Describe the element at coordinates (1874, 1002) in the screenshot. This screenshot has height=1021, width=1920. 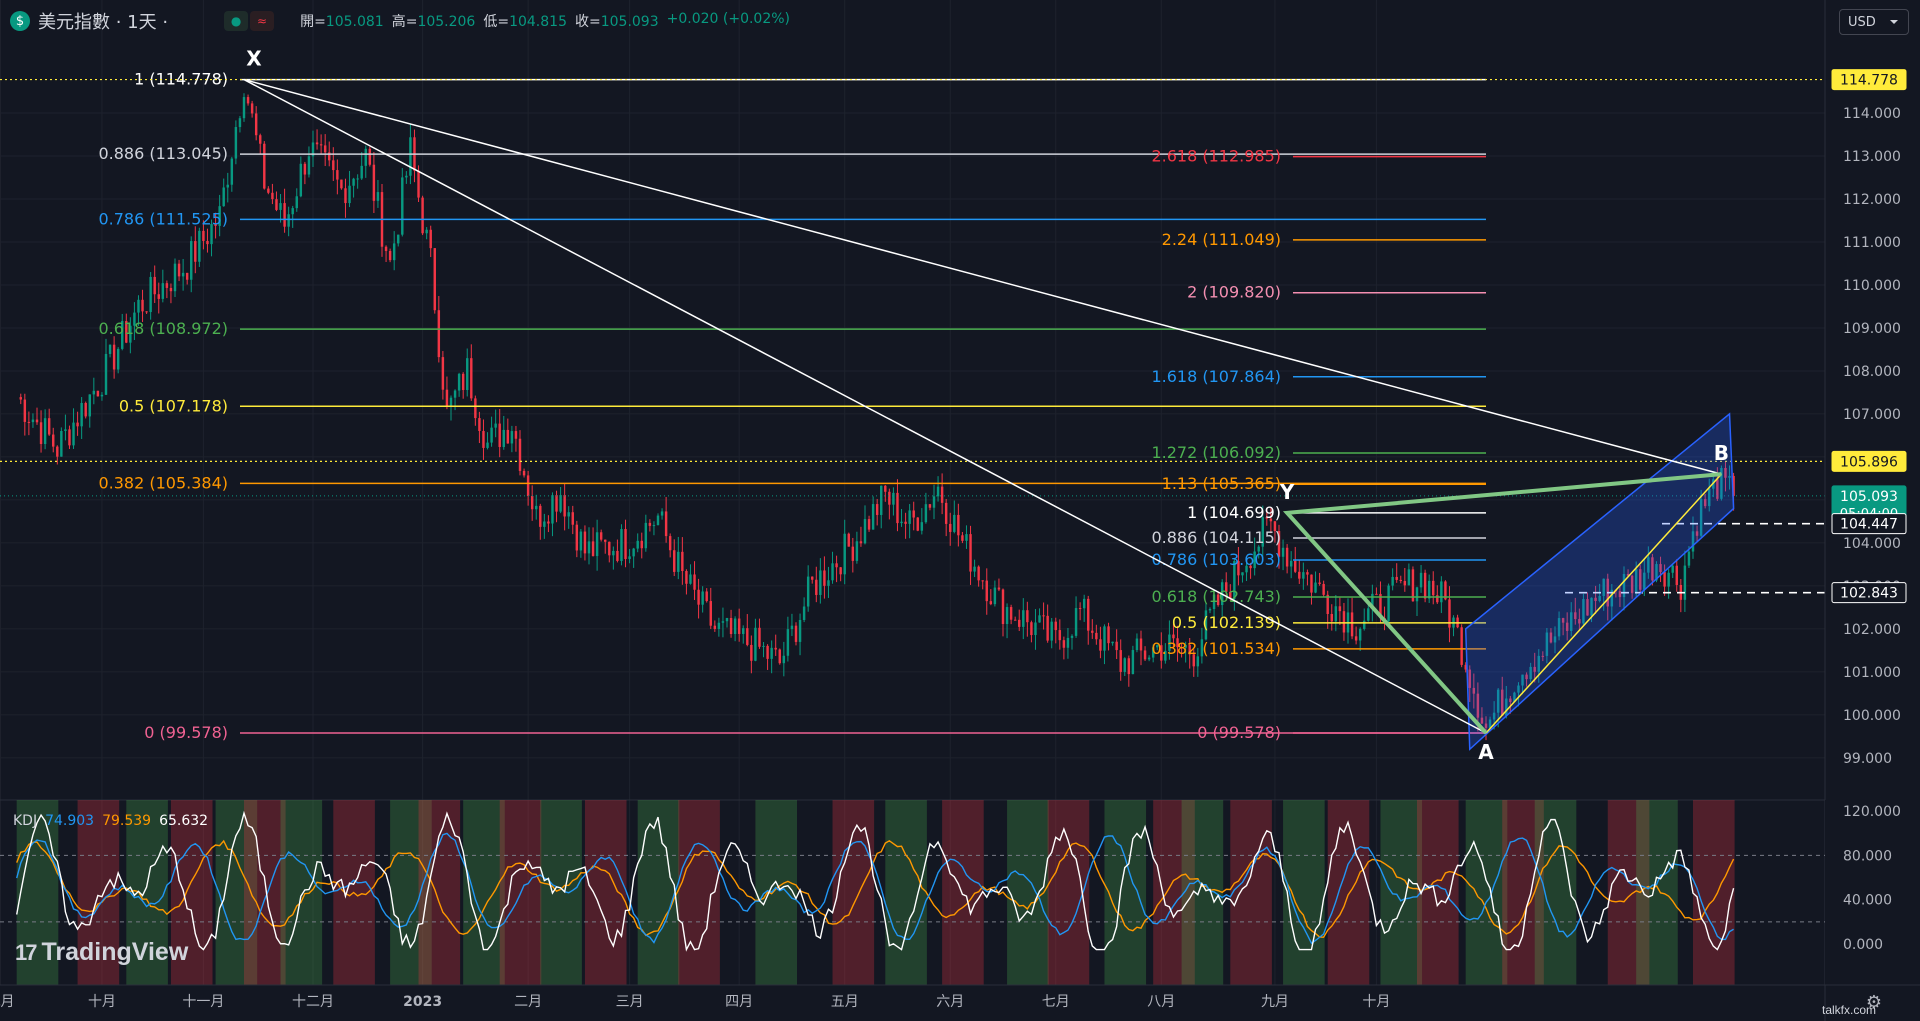
I see `settings-gear-icon: ⚙` at that location.